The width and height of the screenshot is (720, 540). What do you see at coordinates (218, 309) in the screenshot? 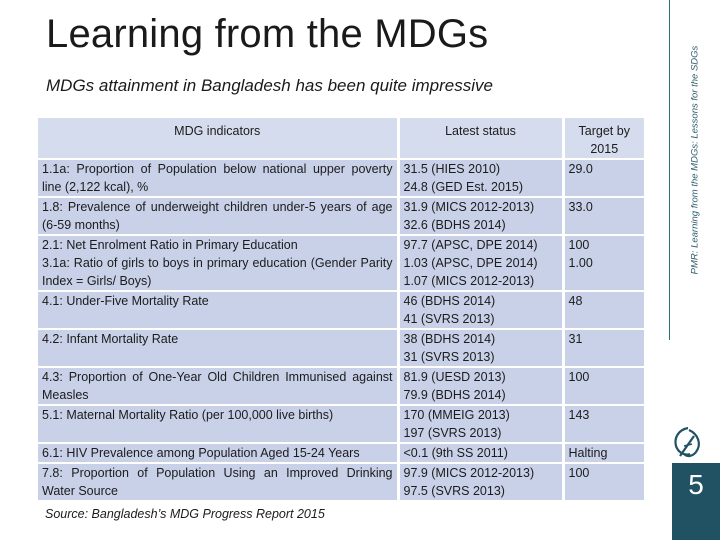
I see `indicator-cell: 4.1: Under-Five Mortality Rate` at bounding box center [218, 309].